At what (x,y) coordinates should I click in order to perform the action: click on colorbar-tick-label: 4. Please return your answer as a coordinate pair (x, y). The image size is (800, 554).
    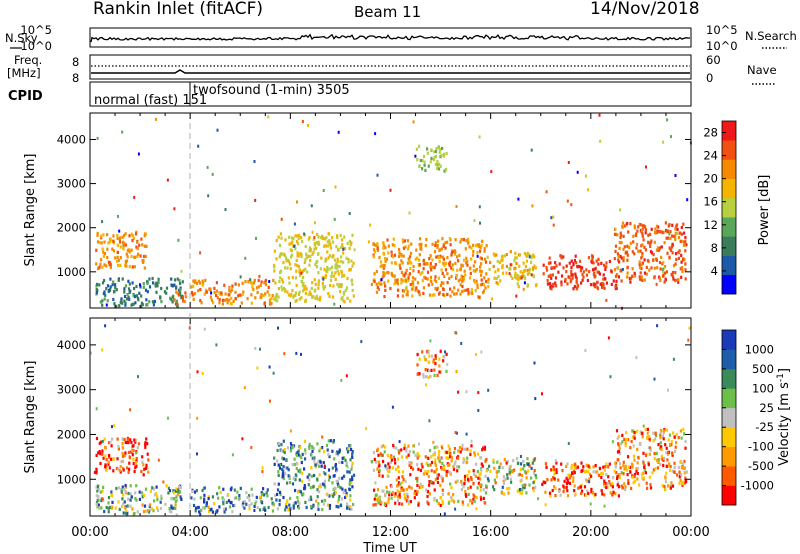
    Looking at the image, I should click on (714, 271).